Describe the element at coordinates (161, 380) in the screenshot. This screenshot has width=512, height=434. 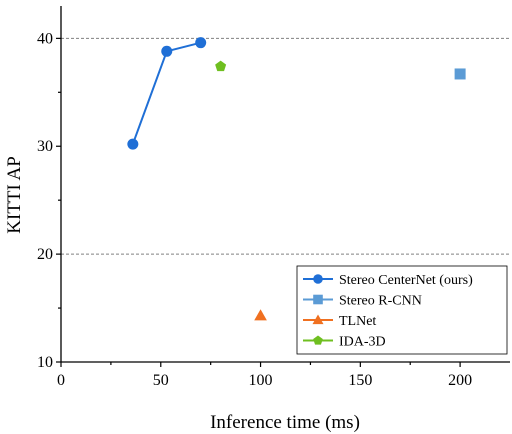
I see `x-tick-label-50: 50` at that location.